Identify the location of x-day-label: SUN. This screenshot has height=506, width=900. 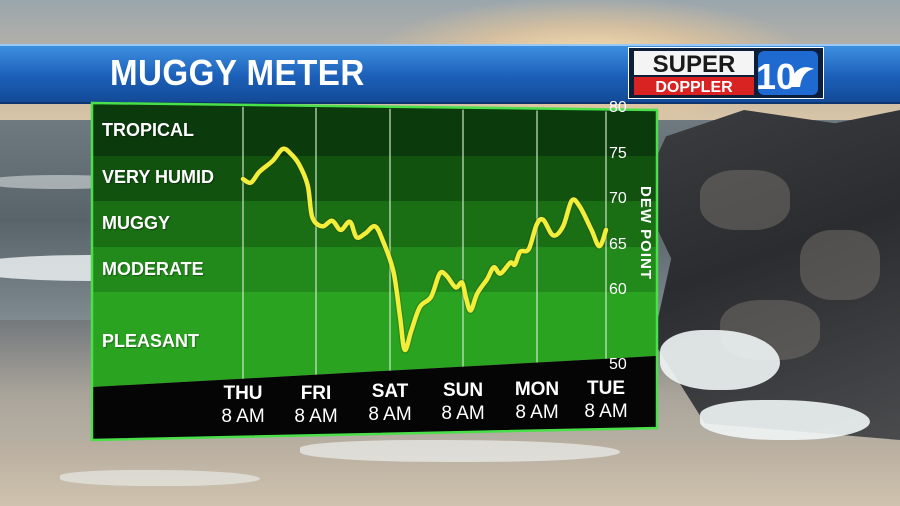
(463, 390).